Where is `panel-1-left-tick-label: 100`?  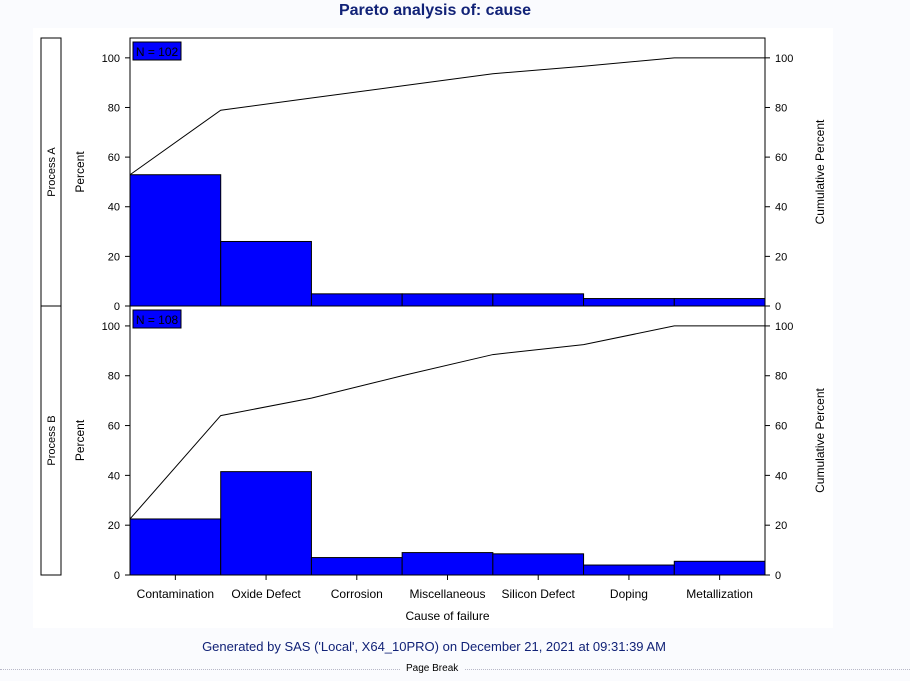 panel-1-left-tick-label: 100 is located at coordinates (111, 59).